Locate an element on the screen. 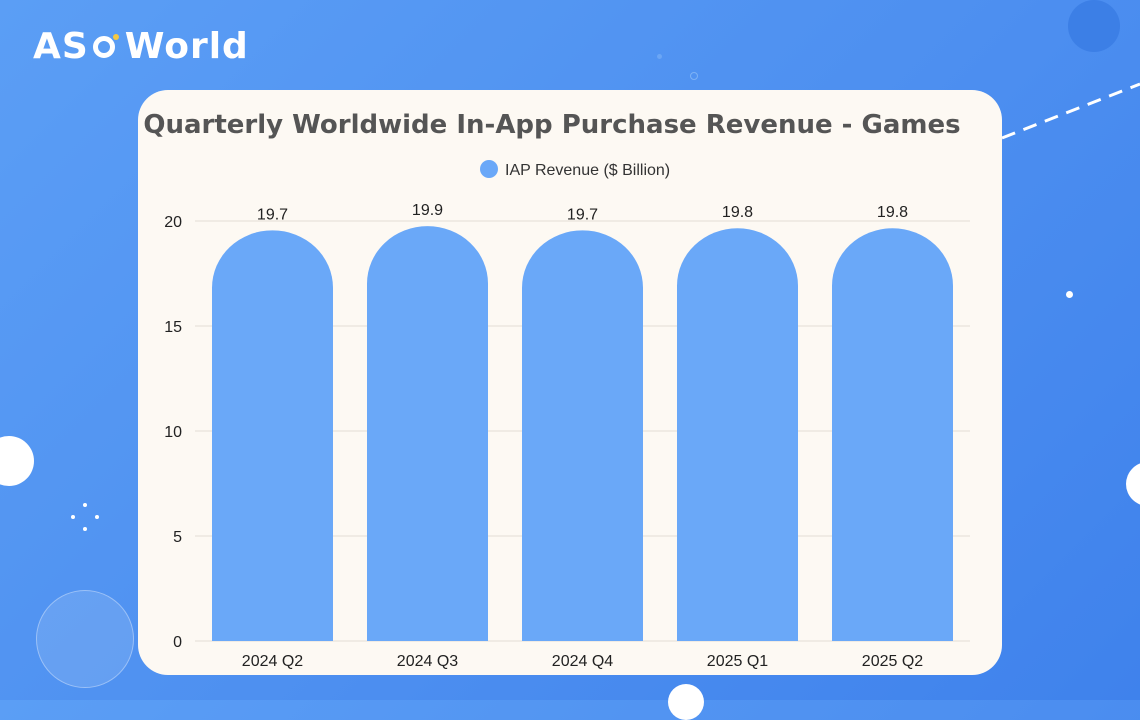 The height and width of the screenshot is (720, 1140). logo-o-icon is located at coordinates (105, 45).